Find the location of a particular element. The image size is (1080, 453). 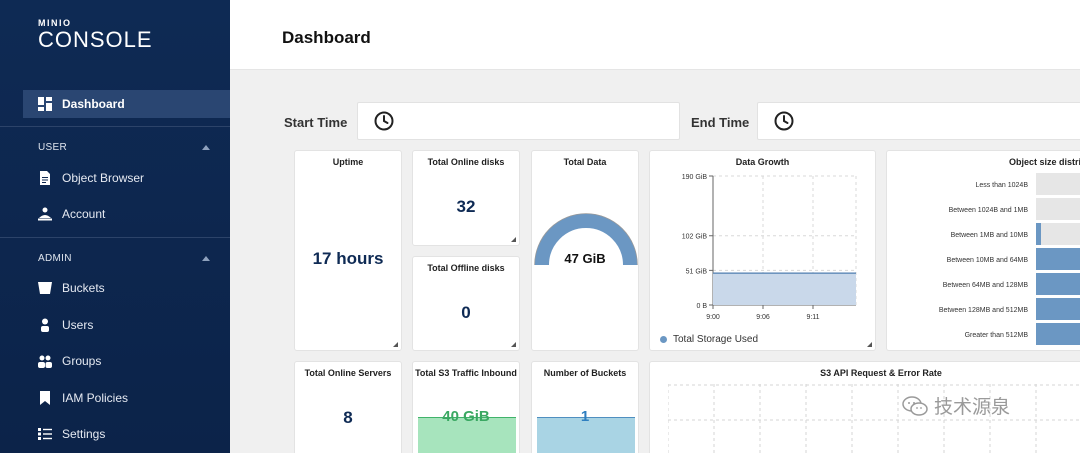

card-title: Total Data is located at coordinates (585, 162).